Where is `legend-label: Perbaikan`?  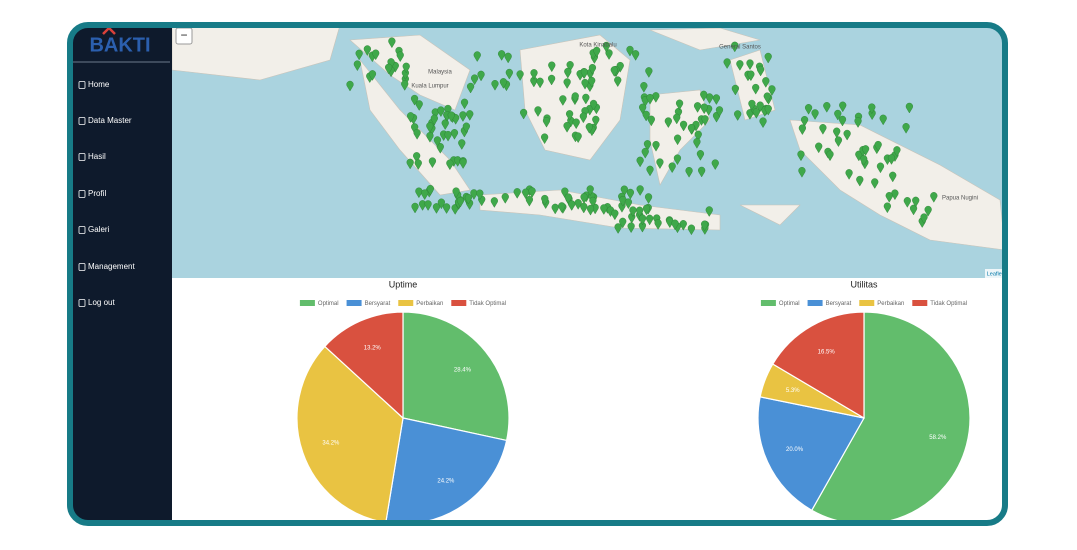 legend-label: Perbaikan is located at coordinates (890, 304).